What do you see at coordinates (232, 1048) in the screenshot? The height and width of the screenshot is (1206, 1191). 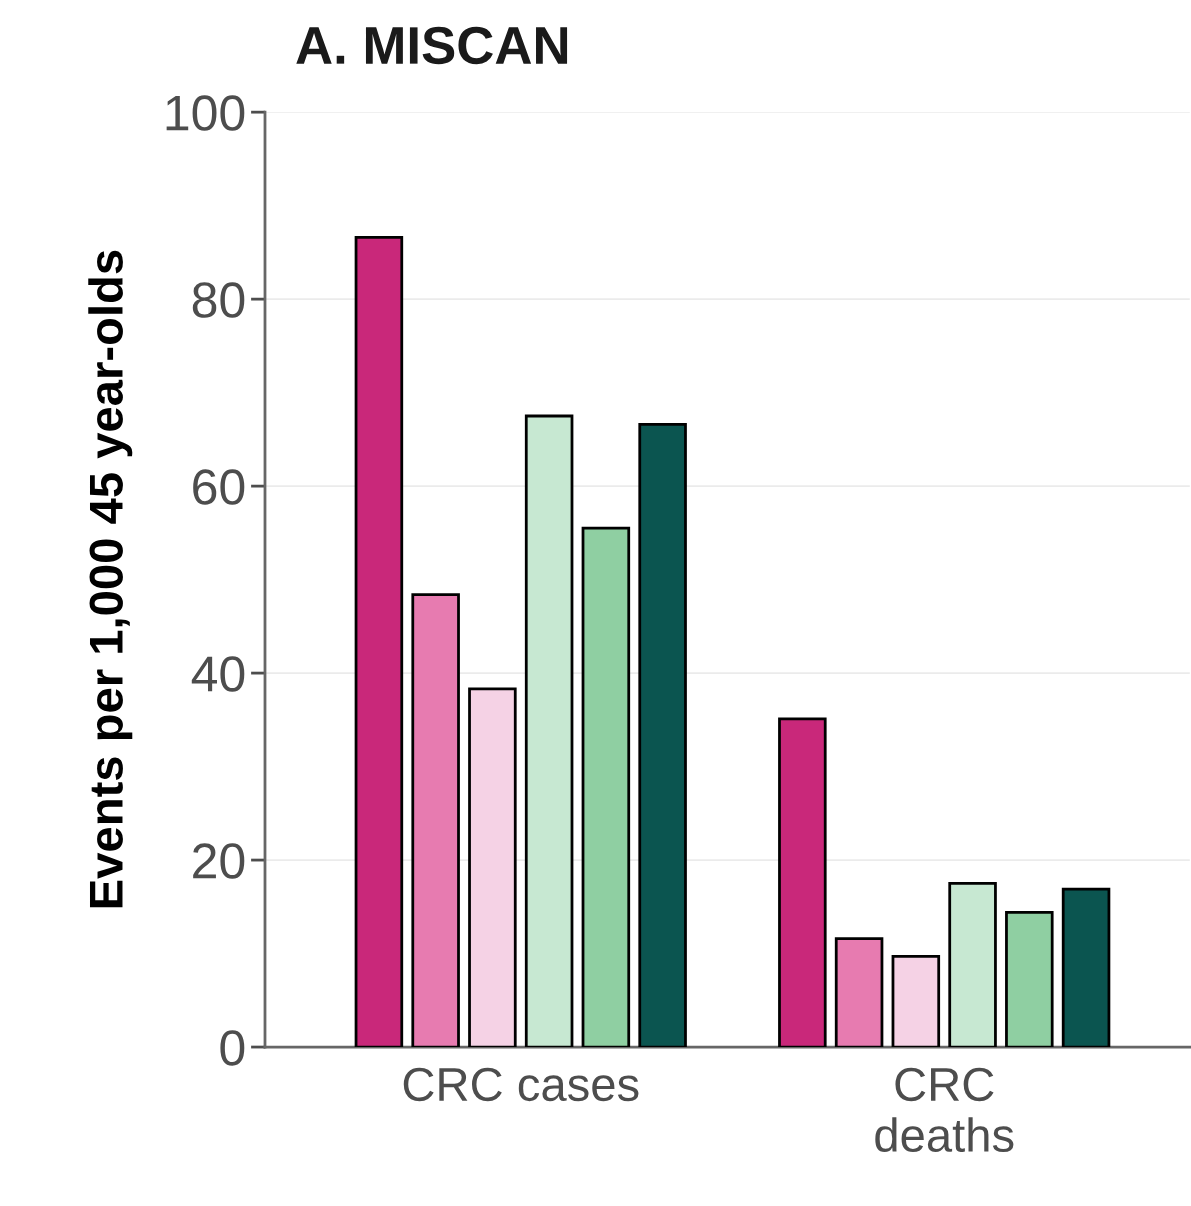 I see `y-tick-label: 0` at bounding box center [232, 1048].